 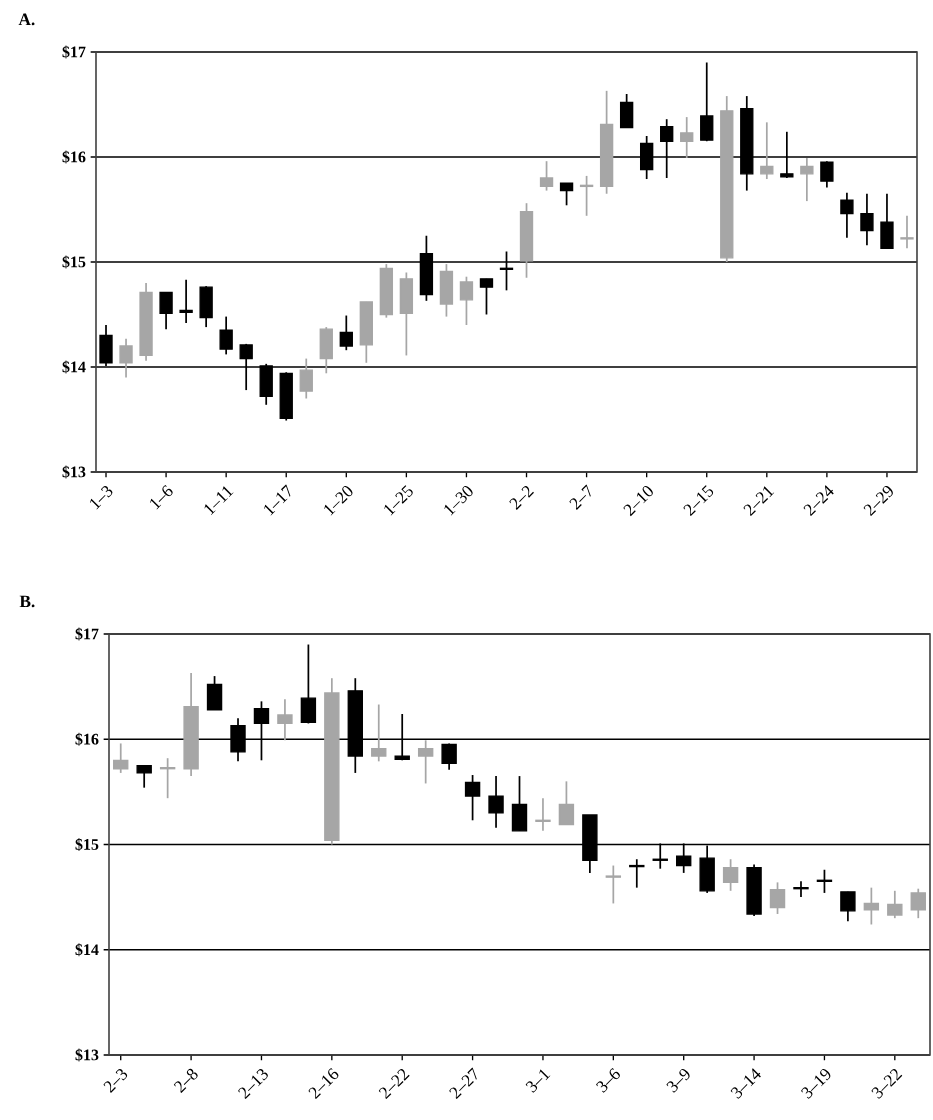 I want to click on x-tick-label: 1–20, so click(x=338, y=501).